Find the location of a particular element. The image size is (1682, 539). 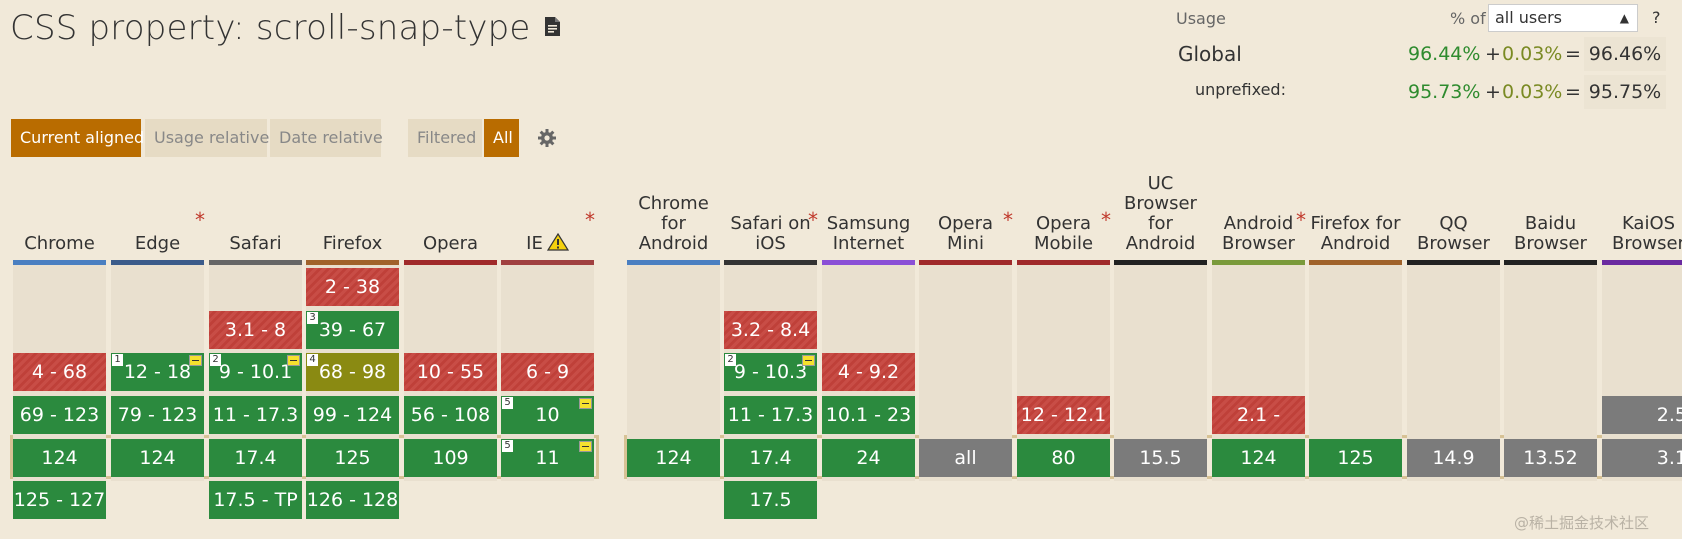

version-cell: 68 - 98 4 is located at coordinates (352, 372).